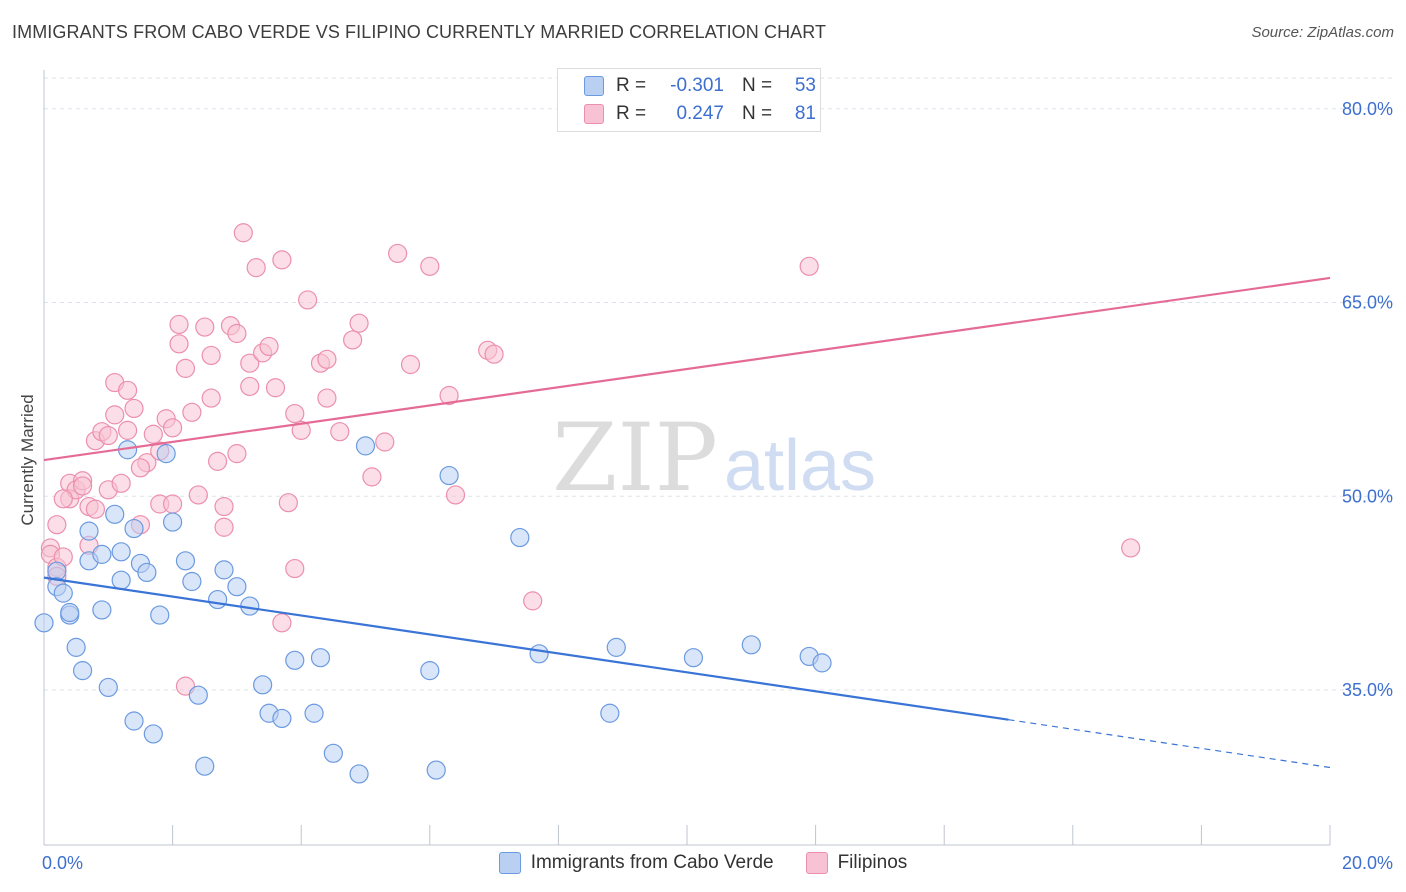 Image resolution: width=1406 pixels, height=892 pixels. What do you see at coordinates (714, 458) in the screenshot?
I see `watermark: ZIP atlas` at bounding box center [714, 458].